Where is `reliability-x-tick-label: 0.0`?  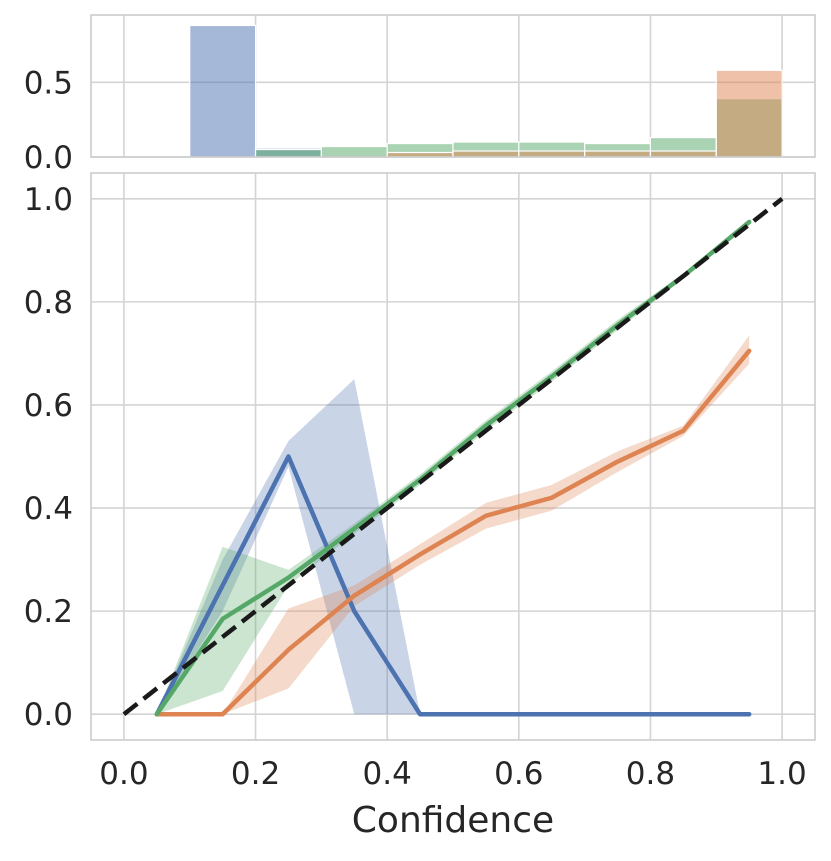 reliability-x-tick-label: 0.0 is located at coordinates (123, 774).